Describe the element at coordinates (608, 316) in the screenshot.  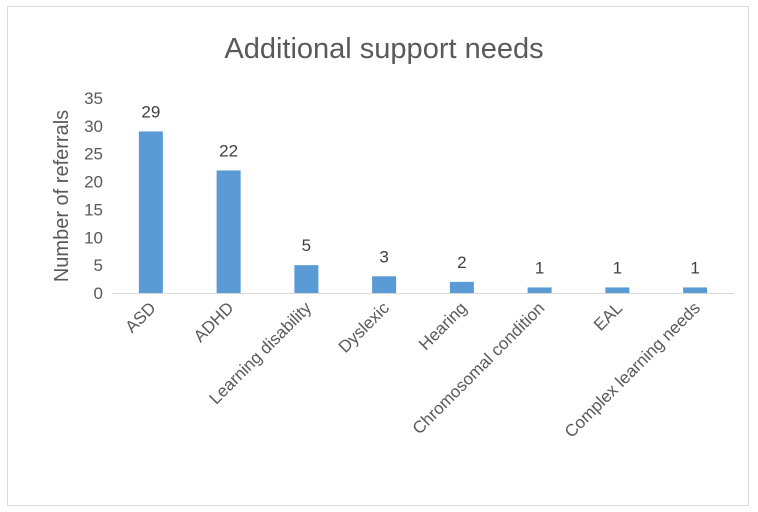
I see `category-label: EAL` at that location.